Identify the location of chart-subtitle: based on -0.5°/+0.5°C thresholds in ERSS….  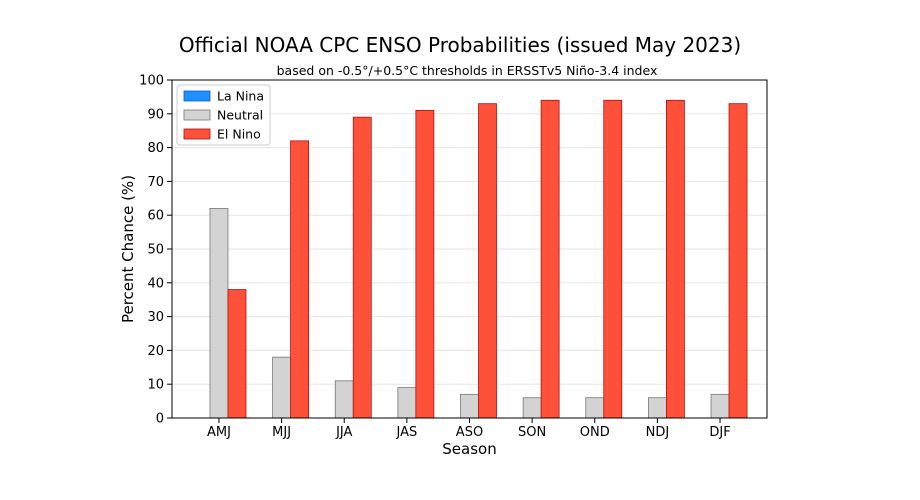
(467, 70).